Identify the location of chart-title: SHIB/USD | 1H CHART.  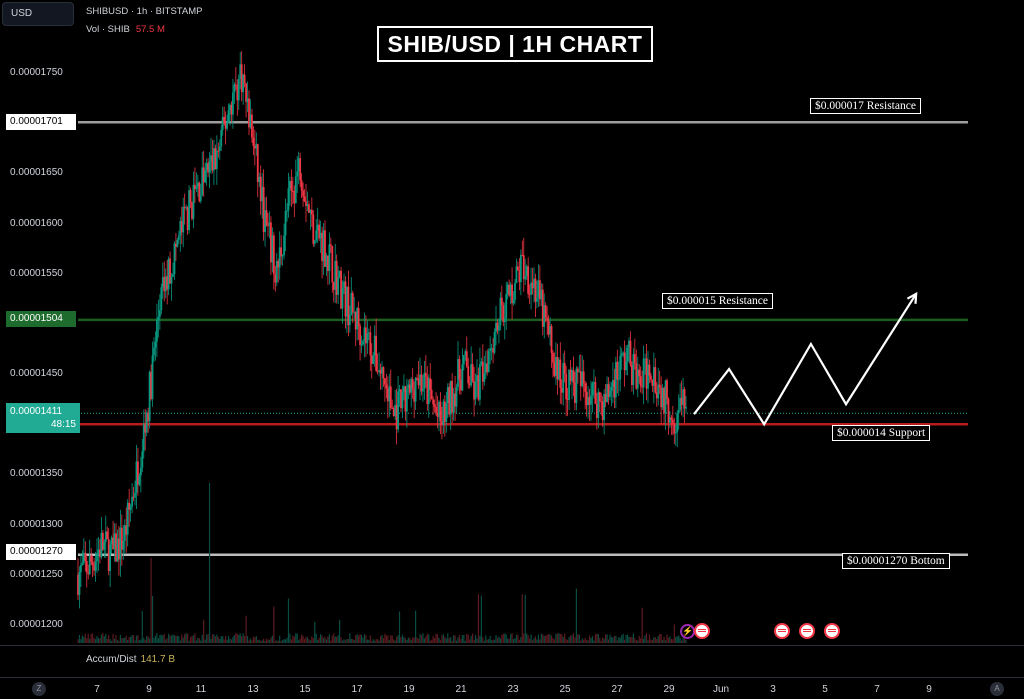
(515, 44).